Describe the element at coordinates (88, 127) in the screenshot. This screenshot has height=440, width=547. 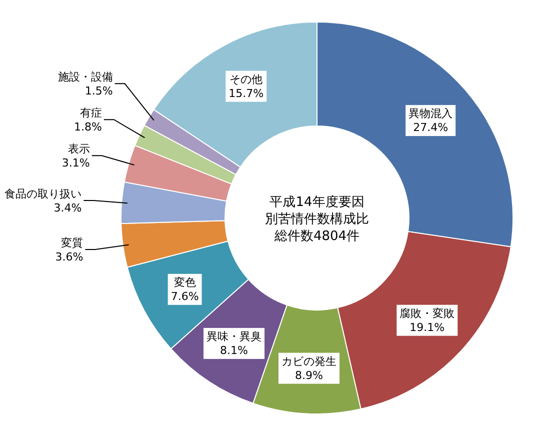
I see `data-label: 1.8%` at that location.